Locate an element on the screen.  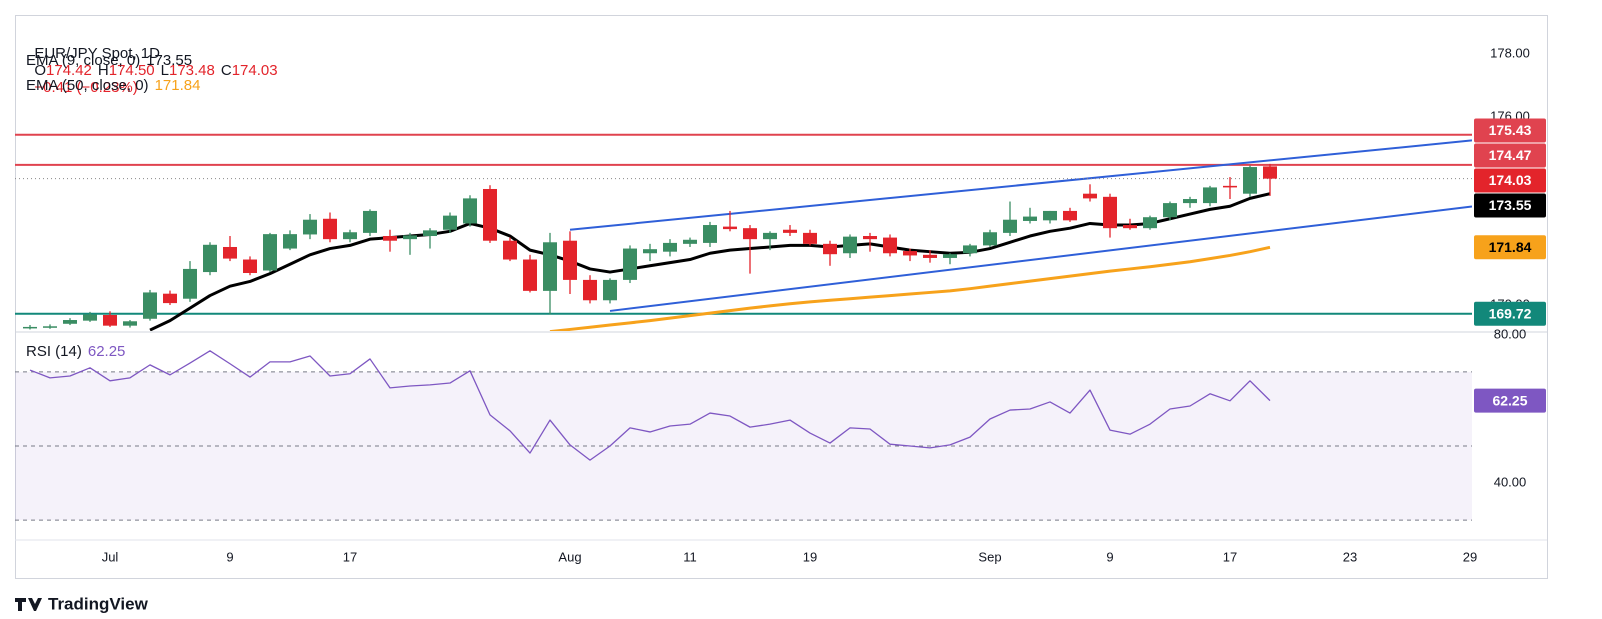
price-badge: 173.55 is located at coordinates (1510, 205).